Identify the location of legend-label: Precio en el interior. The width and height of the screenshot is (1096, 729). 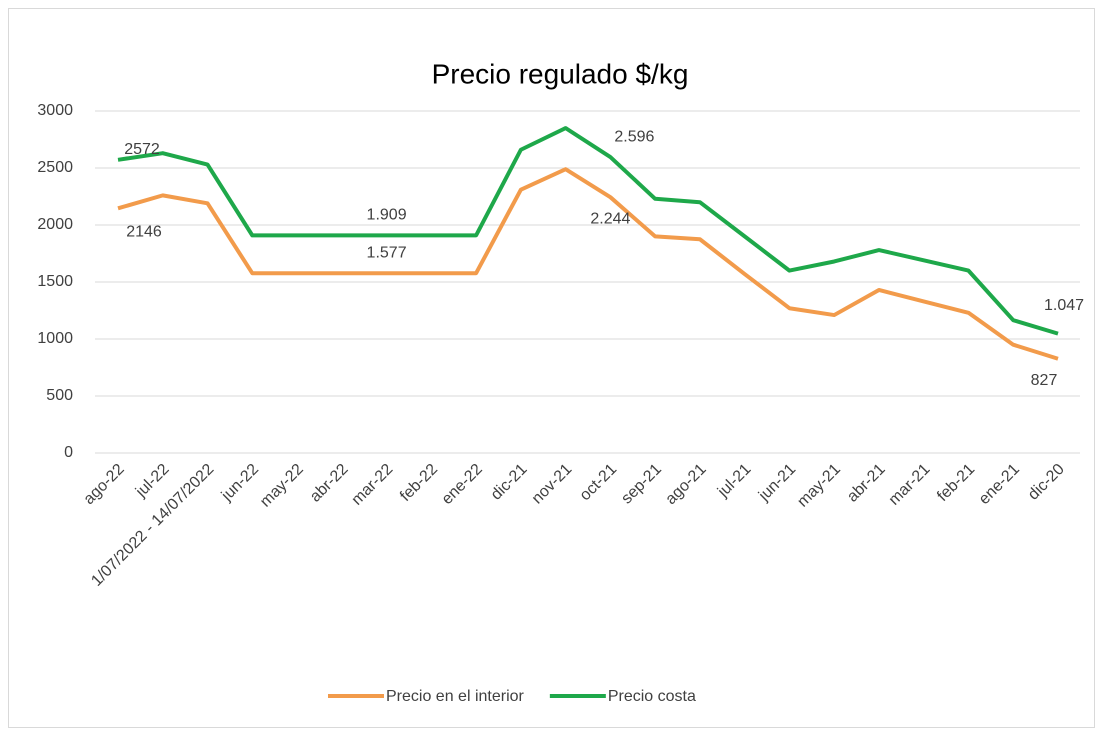
(455, 696).